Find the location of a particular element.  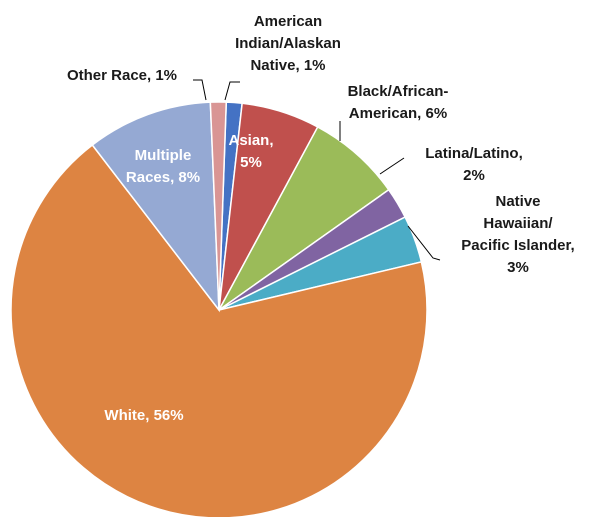

leader-lines is located at coordinates (317, 170).